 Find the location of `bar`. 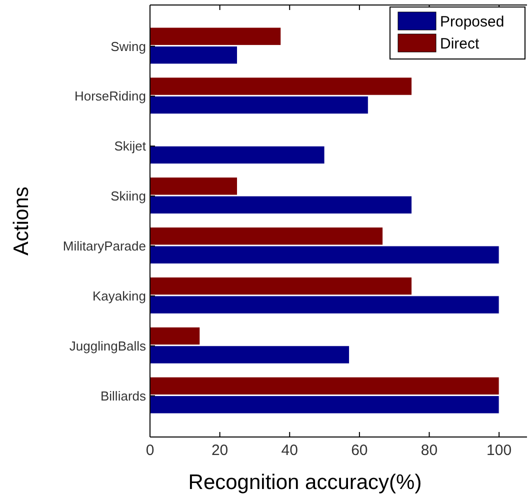

bar is located at coordinates (237, 155).